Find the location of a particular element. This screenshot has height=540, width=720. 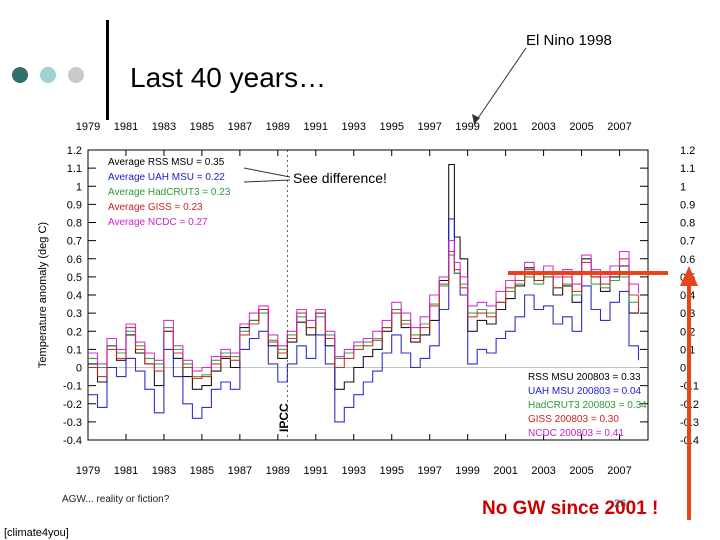

x-tick-label-top: 1991 is located at coordinates (316, 127).